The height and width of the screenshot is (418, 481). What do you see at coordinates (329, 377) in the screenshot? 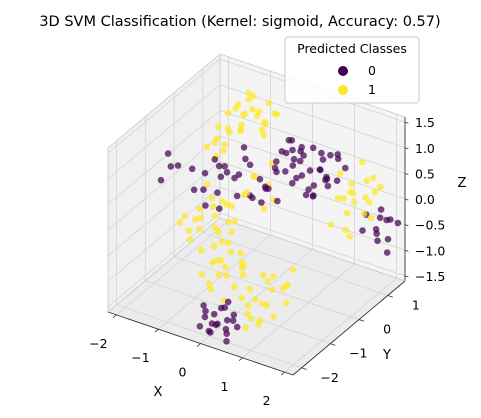
I see `y-tick-label: −2` at bounding box center [329, 377].